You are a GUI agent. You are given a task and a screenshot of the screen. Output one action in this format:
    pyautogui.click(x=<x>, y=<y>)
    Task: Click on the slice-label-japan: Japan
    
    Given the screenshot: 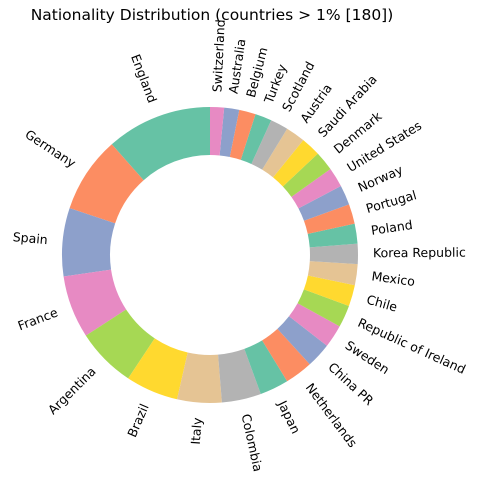 What is the action you would take?
    pyautogui.click(x=289, y=416)
    